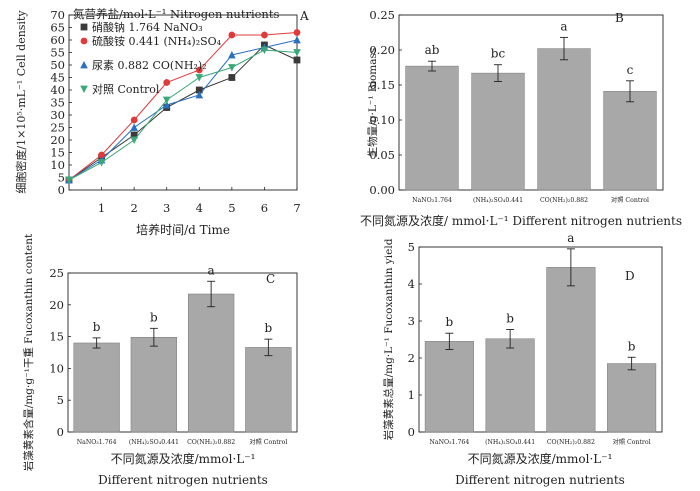 Image resolution: width=700 pixels, height=491 pixels. Describe the element at coordinates (182, 352) in the screenshot. I see `panel-c-frame` at that location.